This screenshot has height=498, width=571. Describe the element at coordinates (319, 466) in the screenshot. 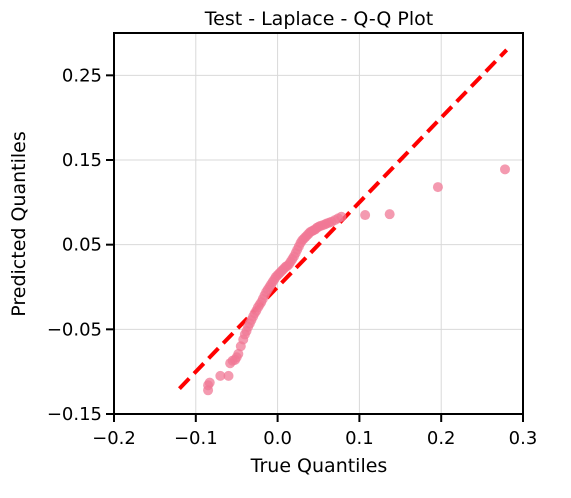

I see `x-axis-label: True Quantiles` at that location.